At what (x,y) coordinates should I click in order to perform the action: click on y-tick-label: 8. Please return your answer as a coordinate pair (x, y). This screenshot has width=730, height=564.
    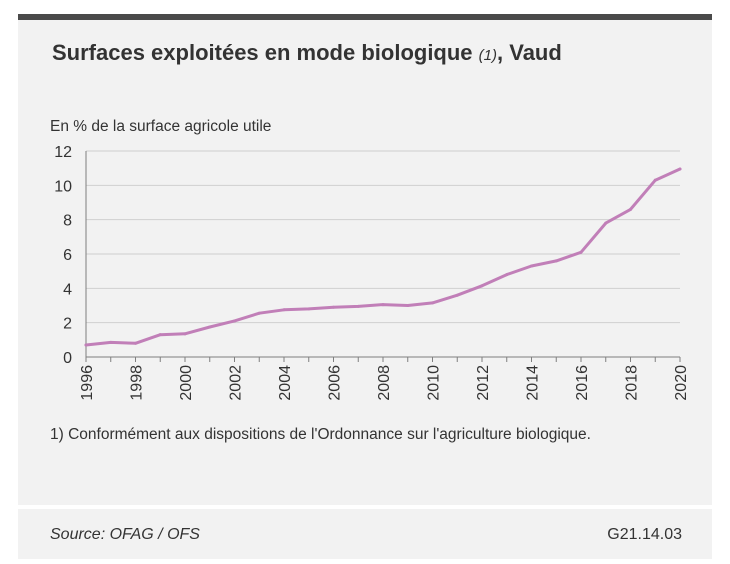
    Looking at the image, I should click on (67, 221).